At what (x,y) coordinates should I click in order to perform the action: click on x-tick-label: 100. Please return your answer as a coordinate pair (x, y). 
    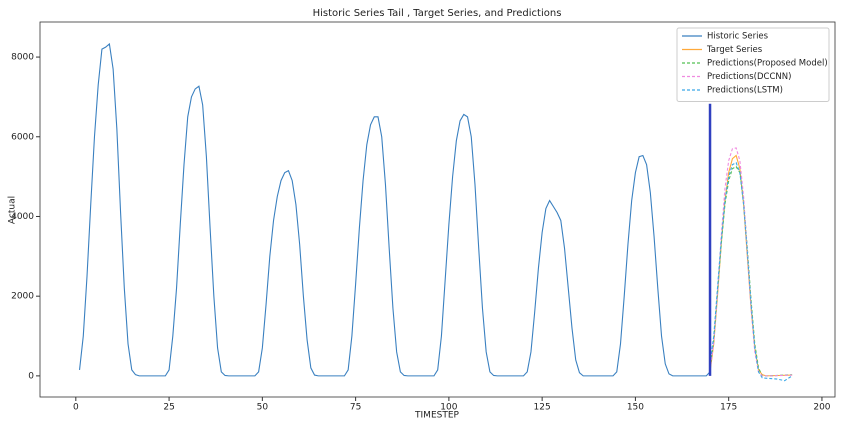
    Looking at the image, I should click on (448, 408).